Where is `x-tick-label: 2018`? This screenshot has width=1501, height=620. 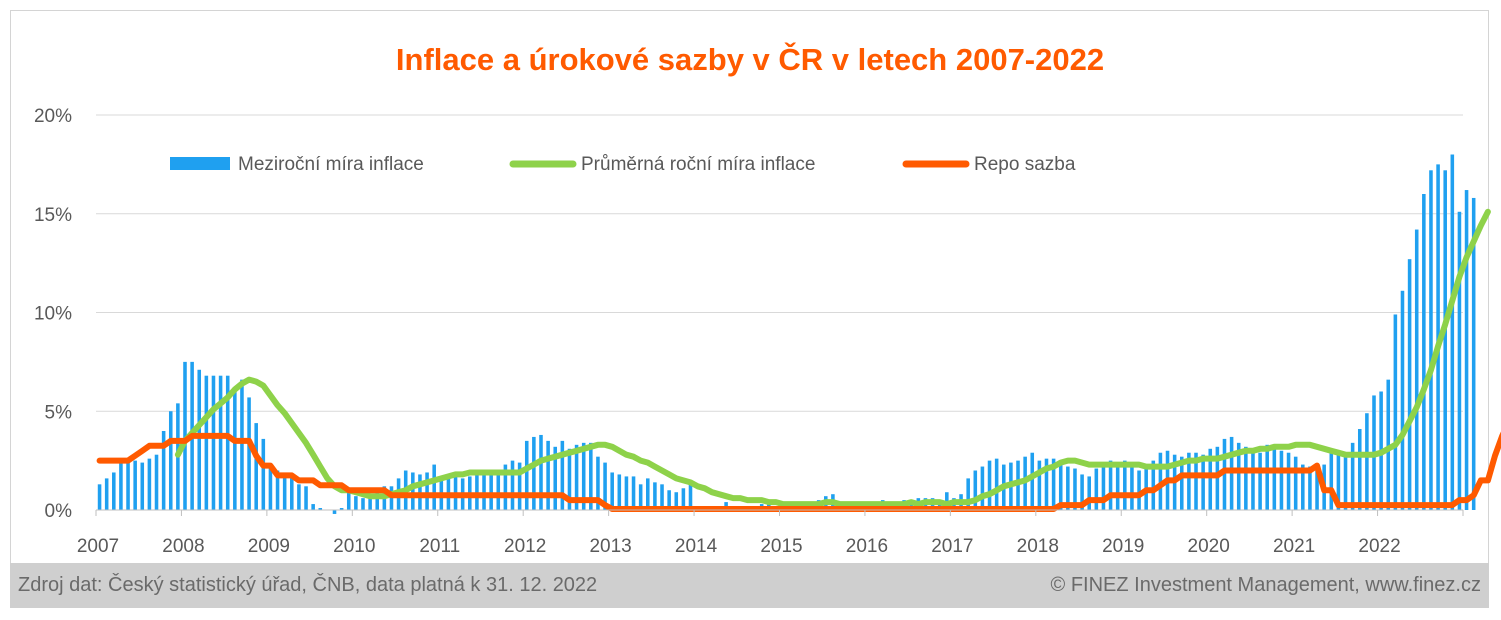 x-tick-label: 2018 is located at coordinates (1038, 546).